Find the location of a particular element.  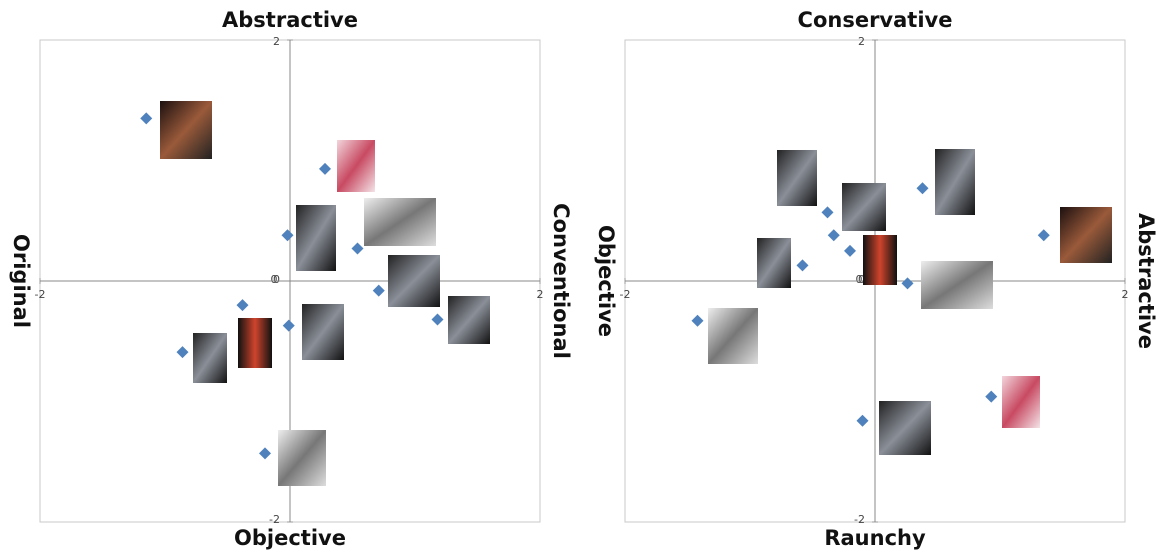

axis-title-top: Abstractive is located at coordinates (290, 20).